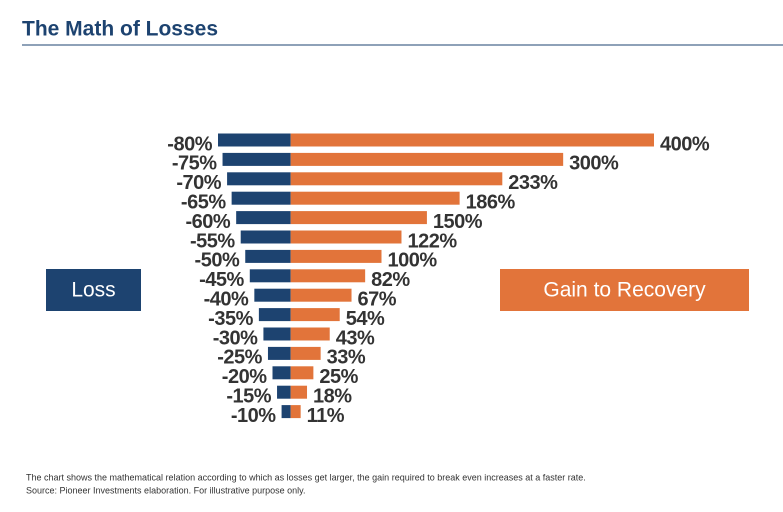  What do you see at coordinates (365, 319) in the screenshot?
I see `value-label: 54%` at bounding box center [365, 319].